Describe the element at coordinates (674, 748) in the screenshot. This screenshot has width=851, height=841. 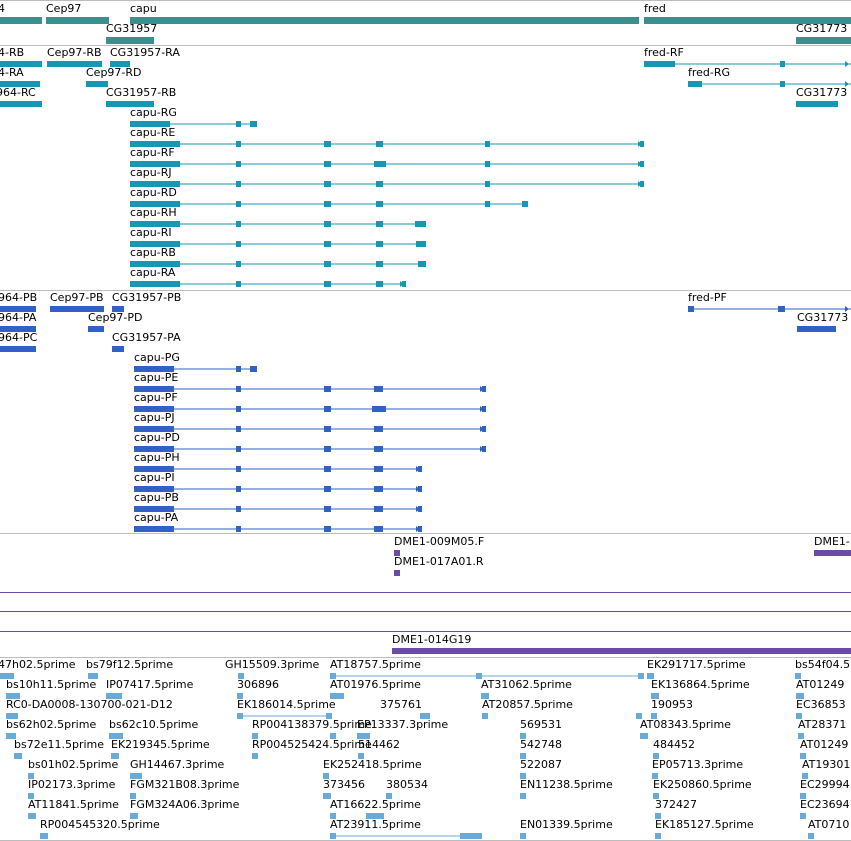
I see `feature-484452: 484452` at that location.